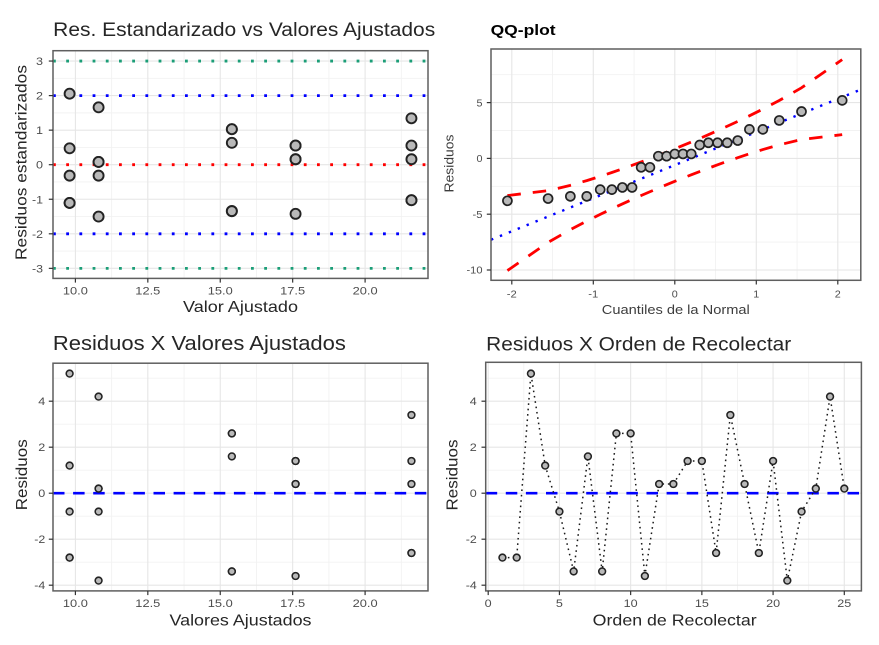 The width and height of the screenshot is (879, 645). What do you see at coordinates (702, 604) in the screenshot?
I see `svg-text: 15` at bounding box center [702, 604].